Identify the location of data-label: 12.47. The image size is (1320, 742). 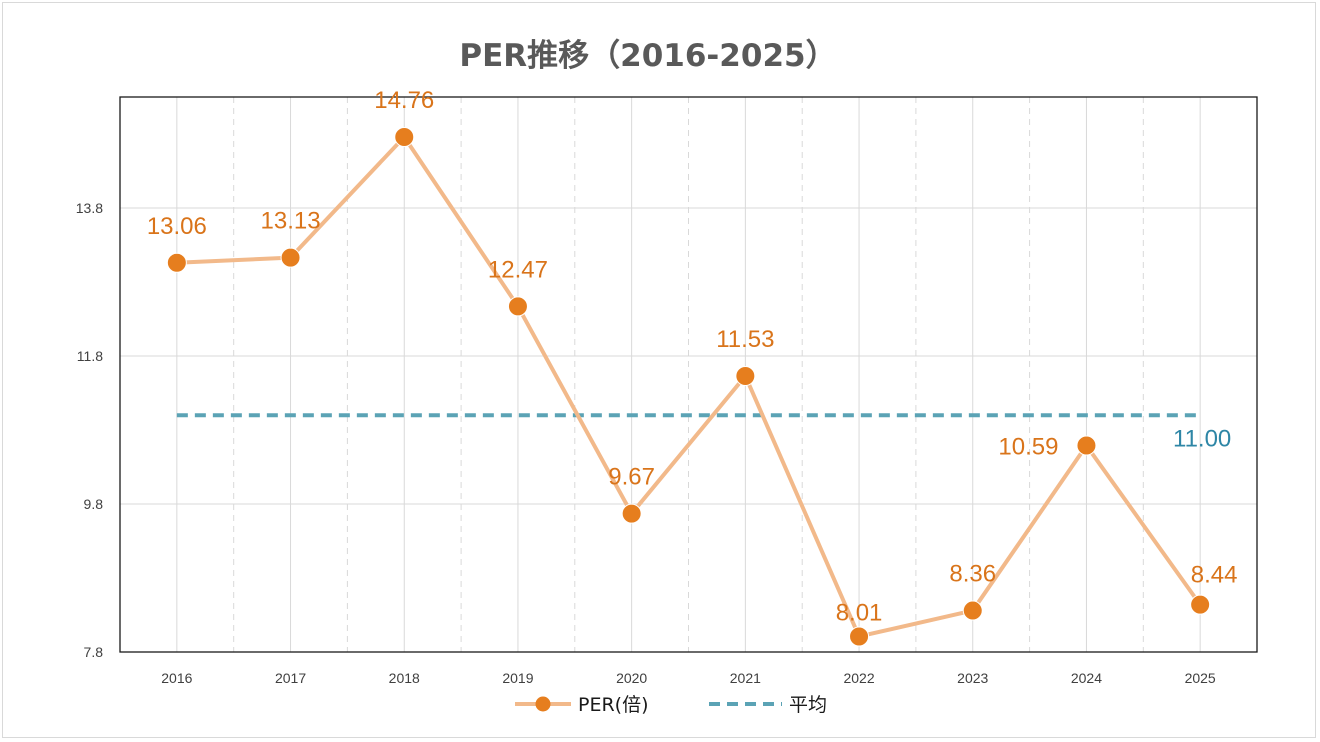
(518, 269).